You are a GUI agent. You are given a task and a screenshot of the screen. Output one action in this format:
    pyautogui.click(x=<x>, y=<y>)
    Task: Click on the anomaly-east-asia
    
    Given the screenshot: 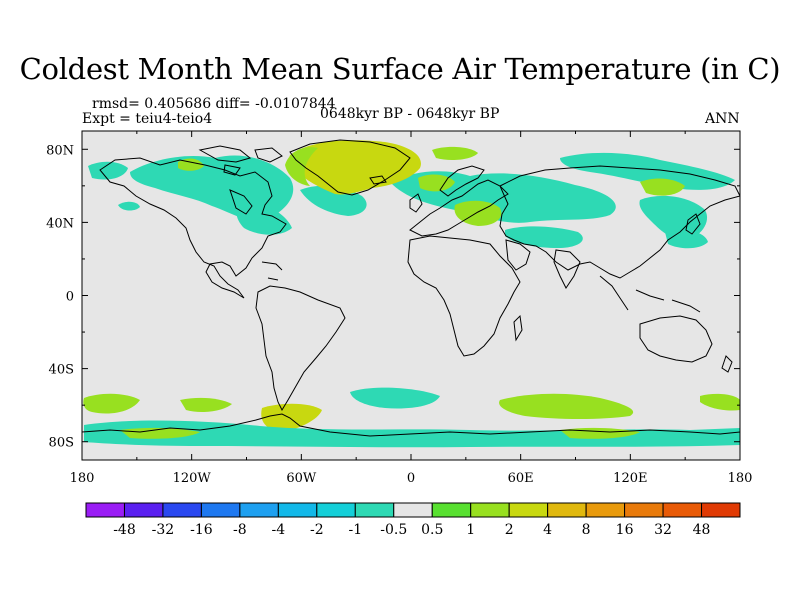 What is the action you would take?
    pyautogui.click(x=673, y=217)
    